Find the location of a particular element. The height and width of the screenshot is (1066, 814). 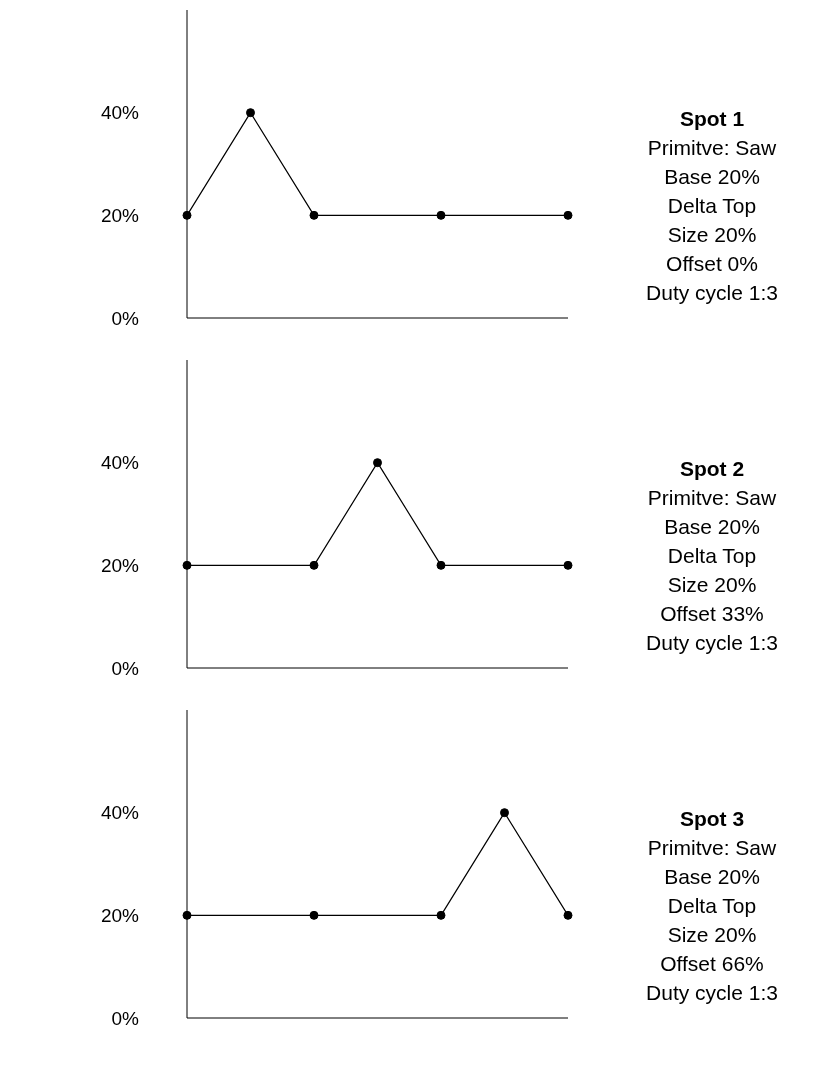

text: Offset 66% is located at coordinates (712, 963).